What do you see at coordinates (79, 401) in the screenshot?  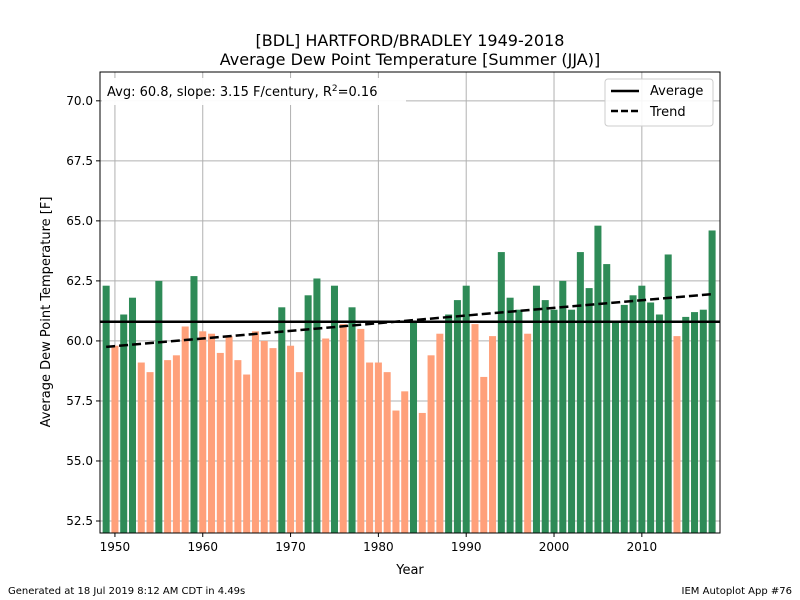 I see `y-tick-label: 57.5` at bounding box center [79, 401].